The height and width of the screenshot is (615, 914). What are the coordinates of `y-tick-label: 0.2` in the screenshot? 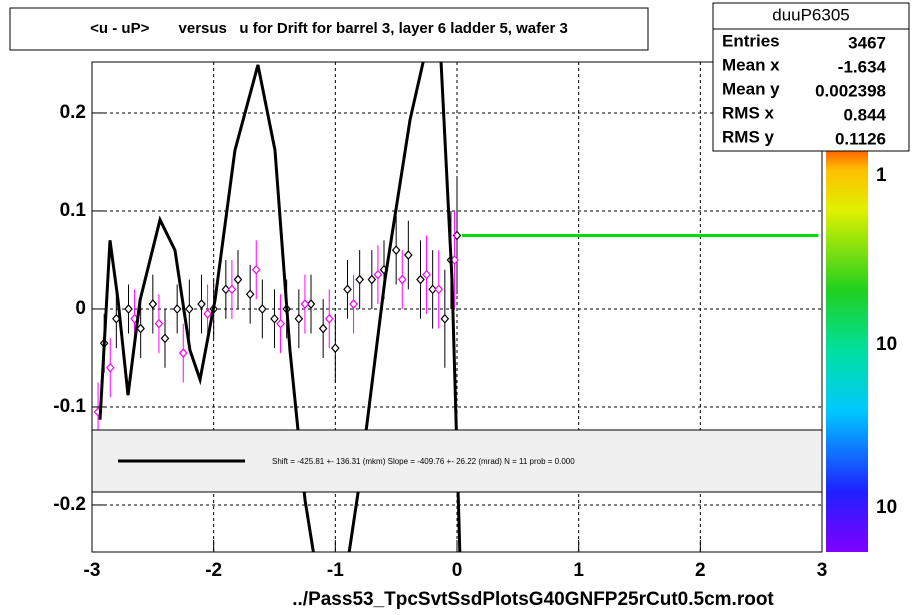 It's located at (73, 112).